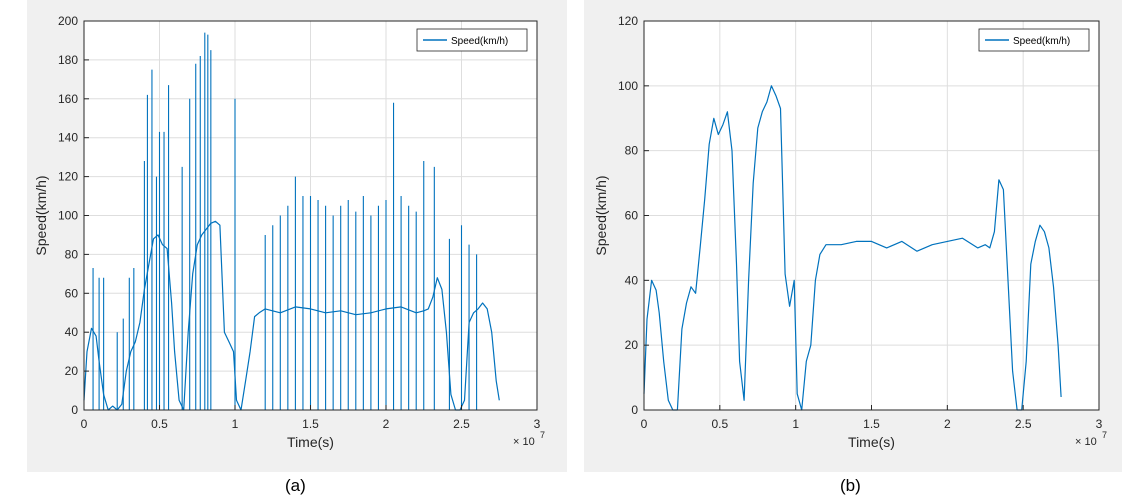 The image size is (1136, 503). I want to click on chart-a-x-multiplier: × 10, so click(524, 442).